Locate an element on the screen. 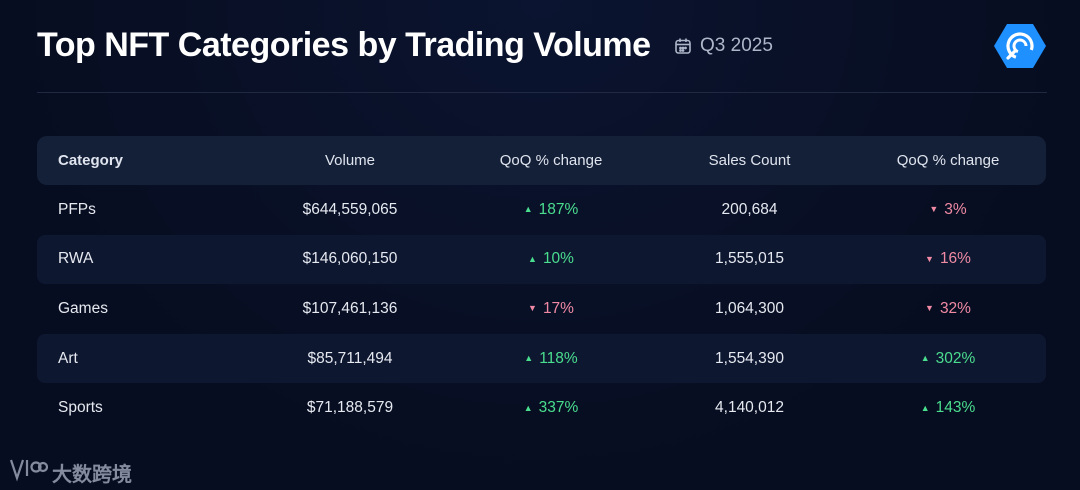 This screenshot has height=490, width=1080. volume-cell: $85,711,494 is located at coordinates (350, 358).